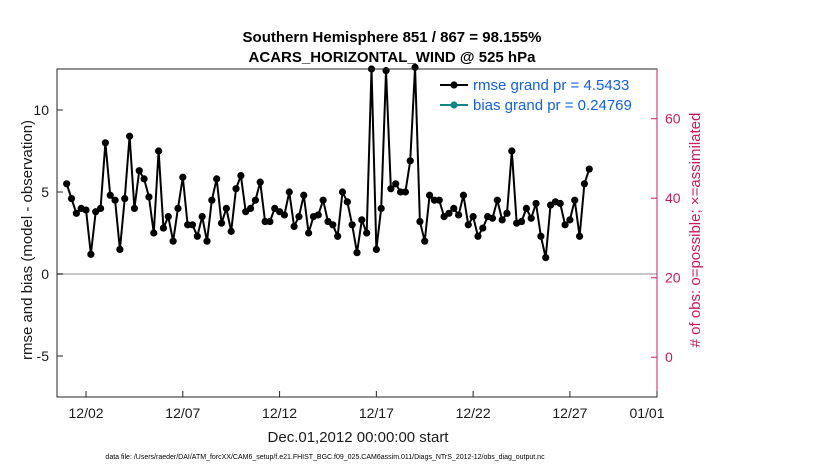  I want to click on y-axis-label: rmse and bias (model - observation), so click(27, 240).